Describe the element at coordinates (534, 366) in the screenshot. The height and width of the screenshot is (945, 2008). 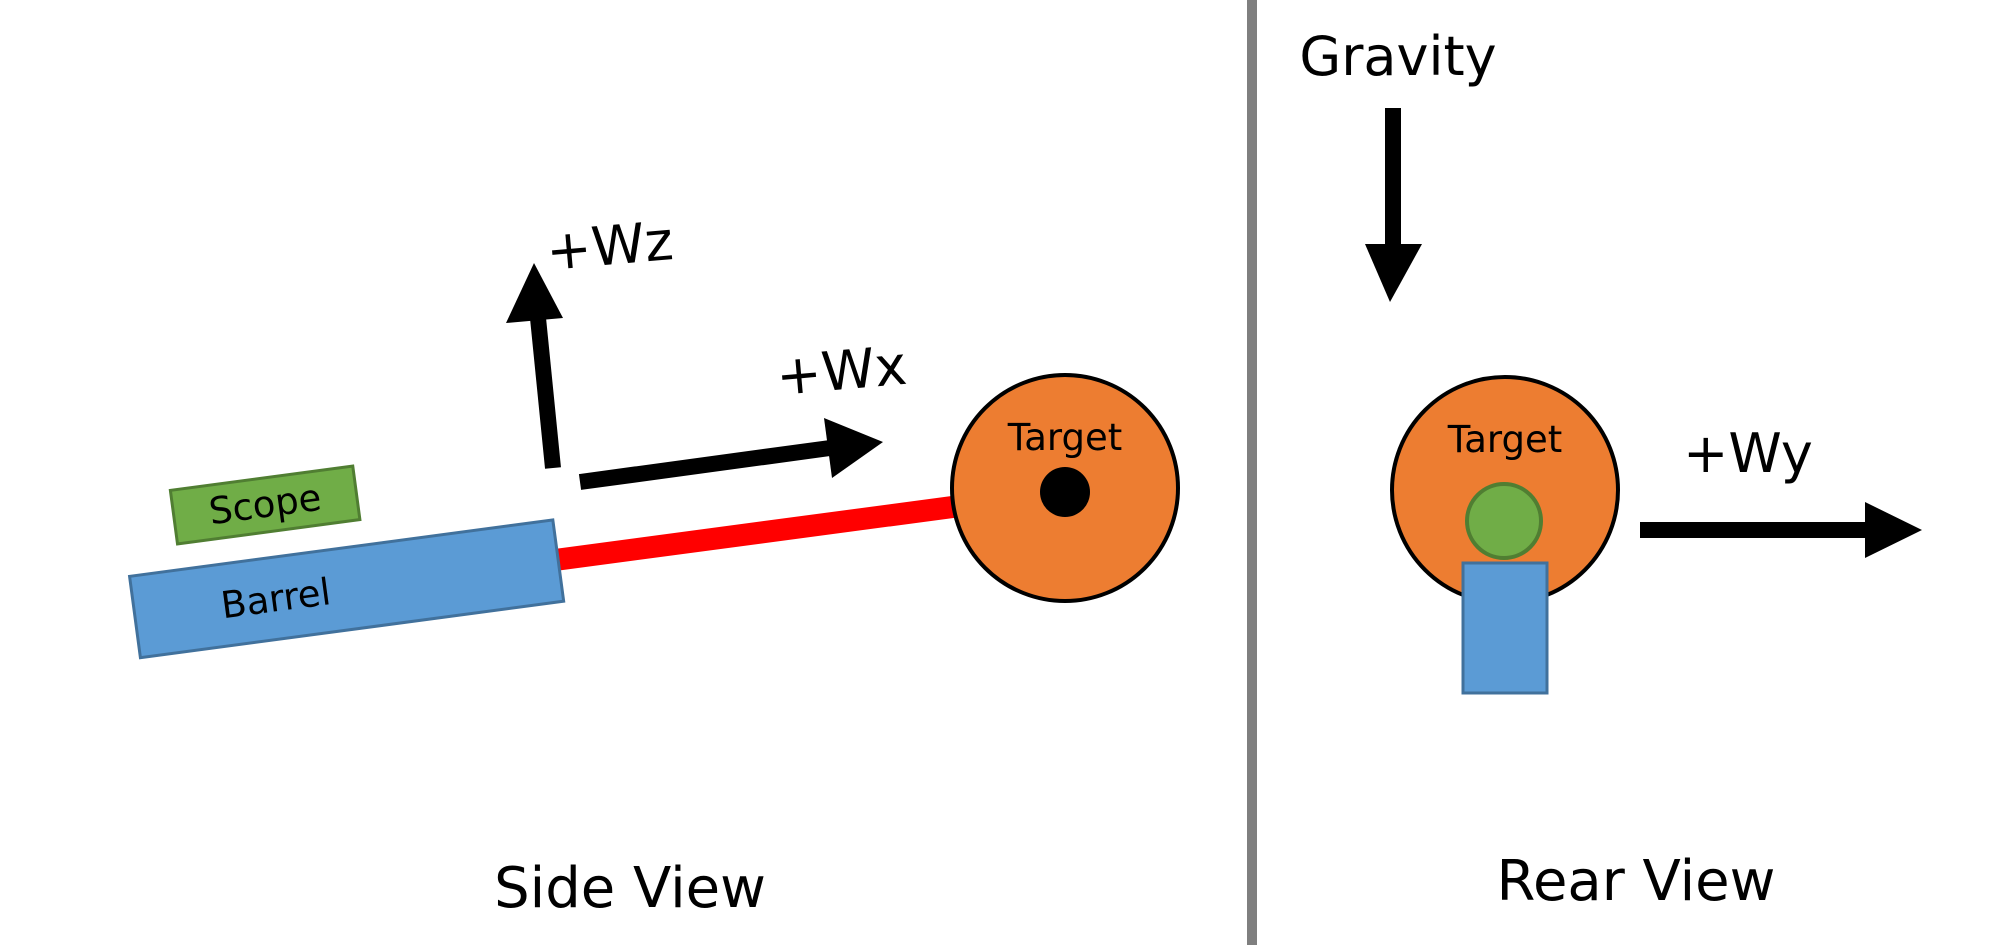
I see `wz-arrow` at that location.